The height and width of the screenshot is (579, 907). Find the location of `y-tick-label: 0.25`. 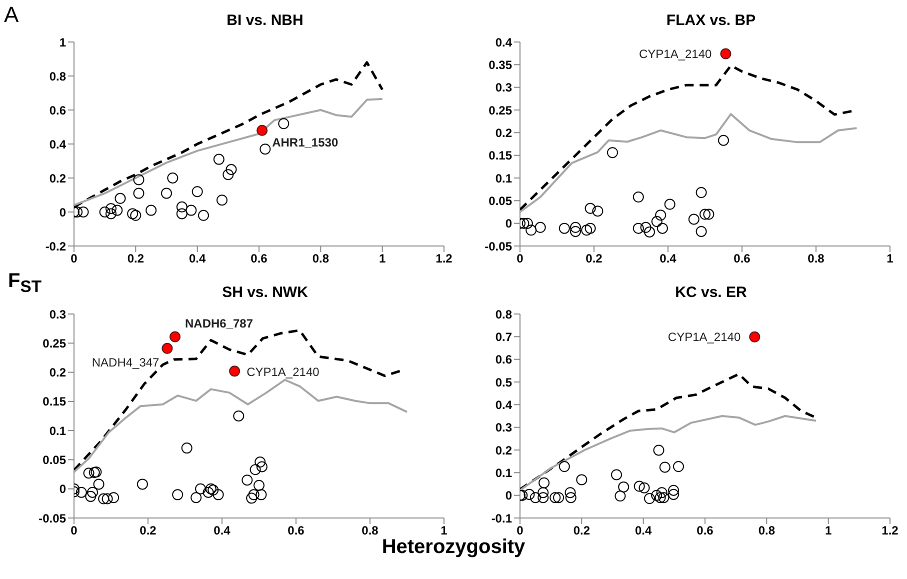

y-tick-label: 0.25 is located at coordinates (500, 110).